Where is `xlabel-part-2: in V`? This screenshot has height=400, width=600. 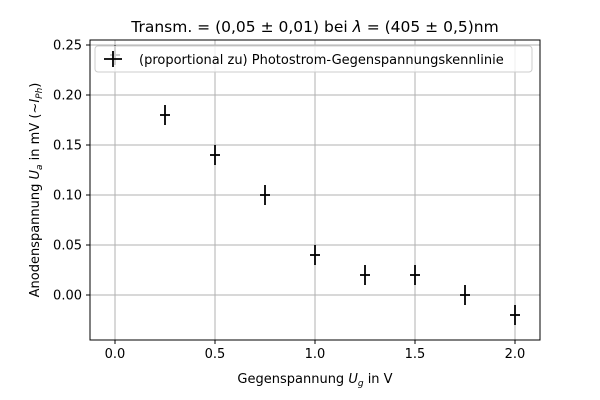
xlabel-part-2: in V is located at coordinates (378, 379).